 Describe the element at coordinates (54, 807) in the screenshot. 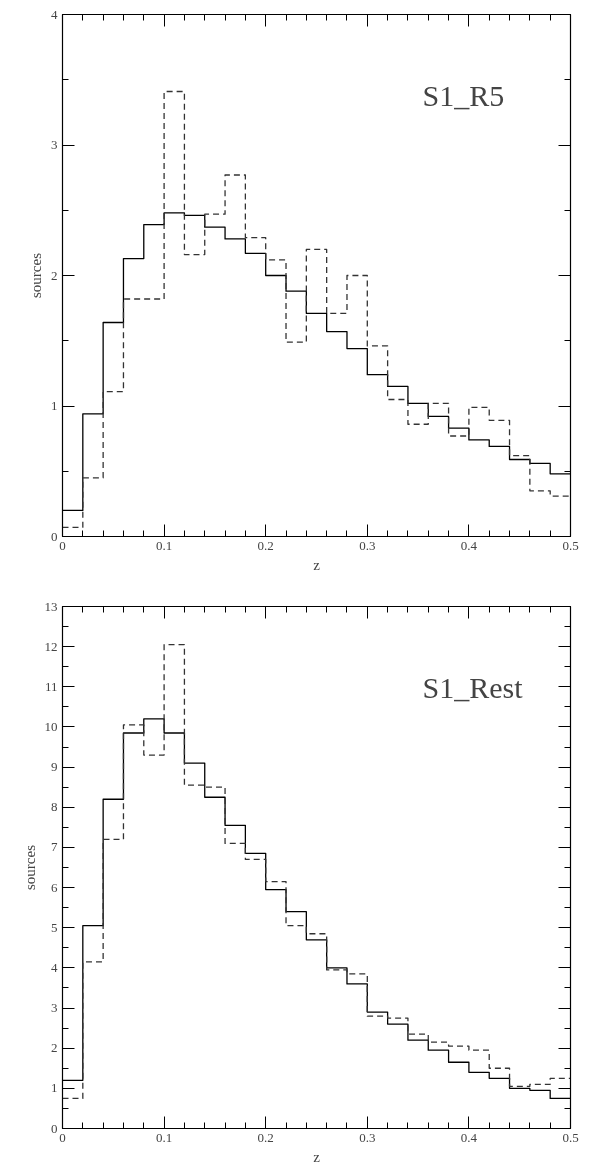

I see `y-tick-label: 8` at that location.